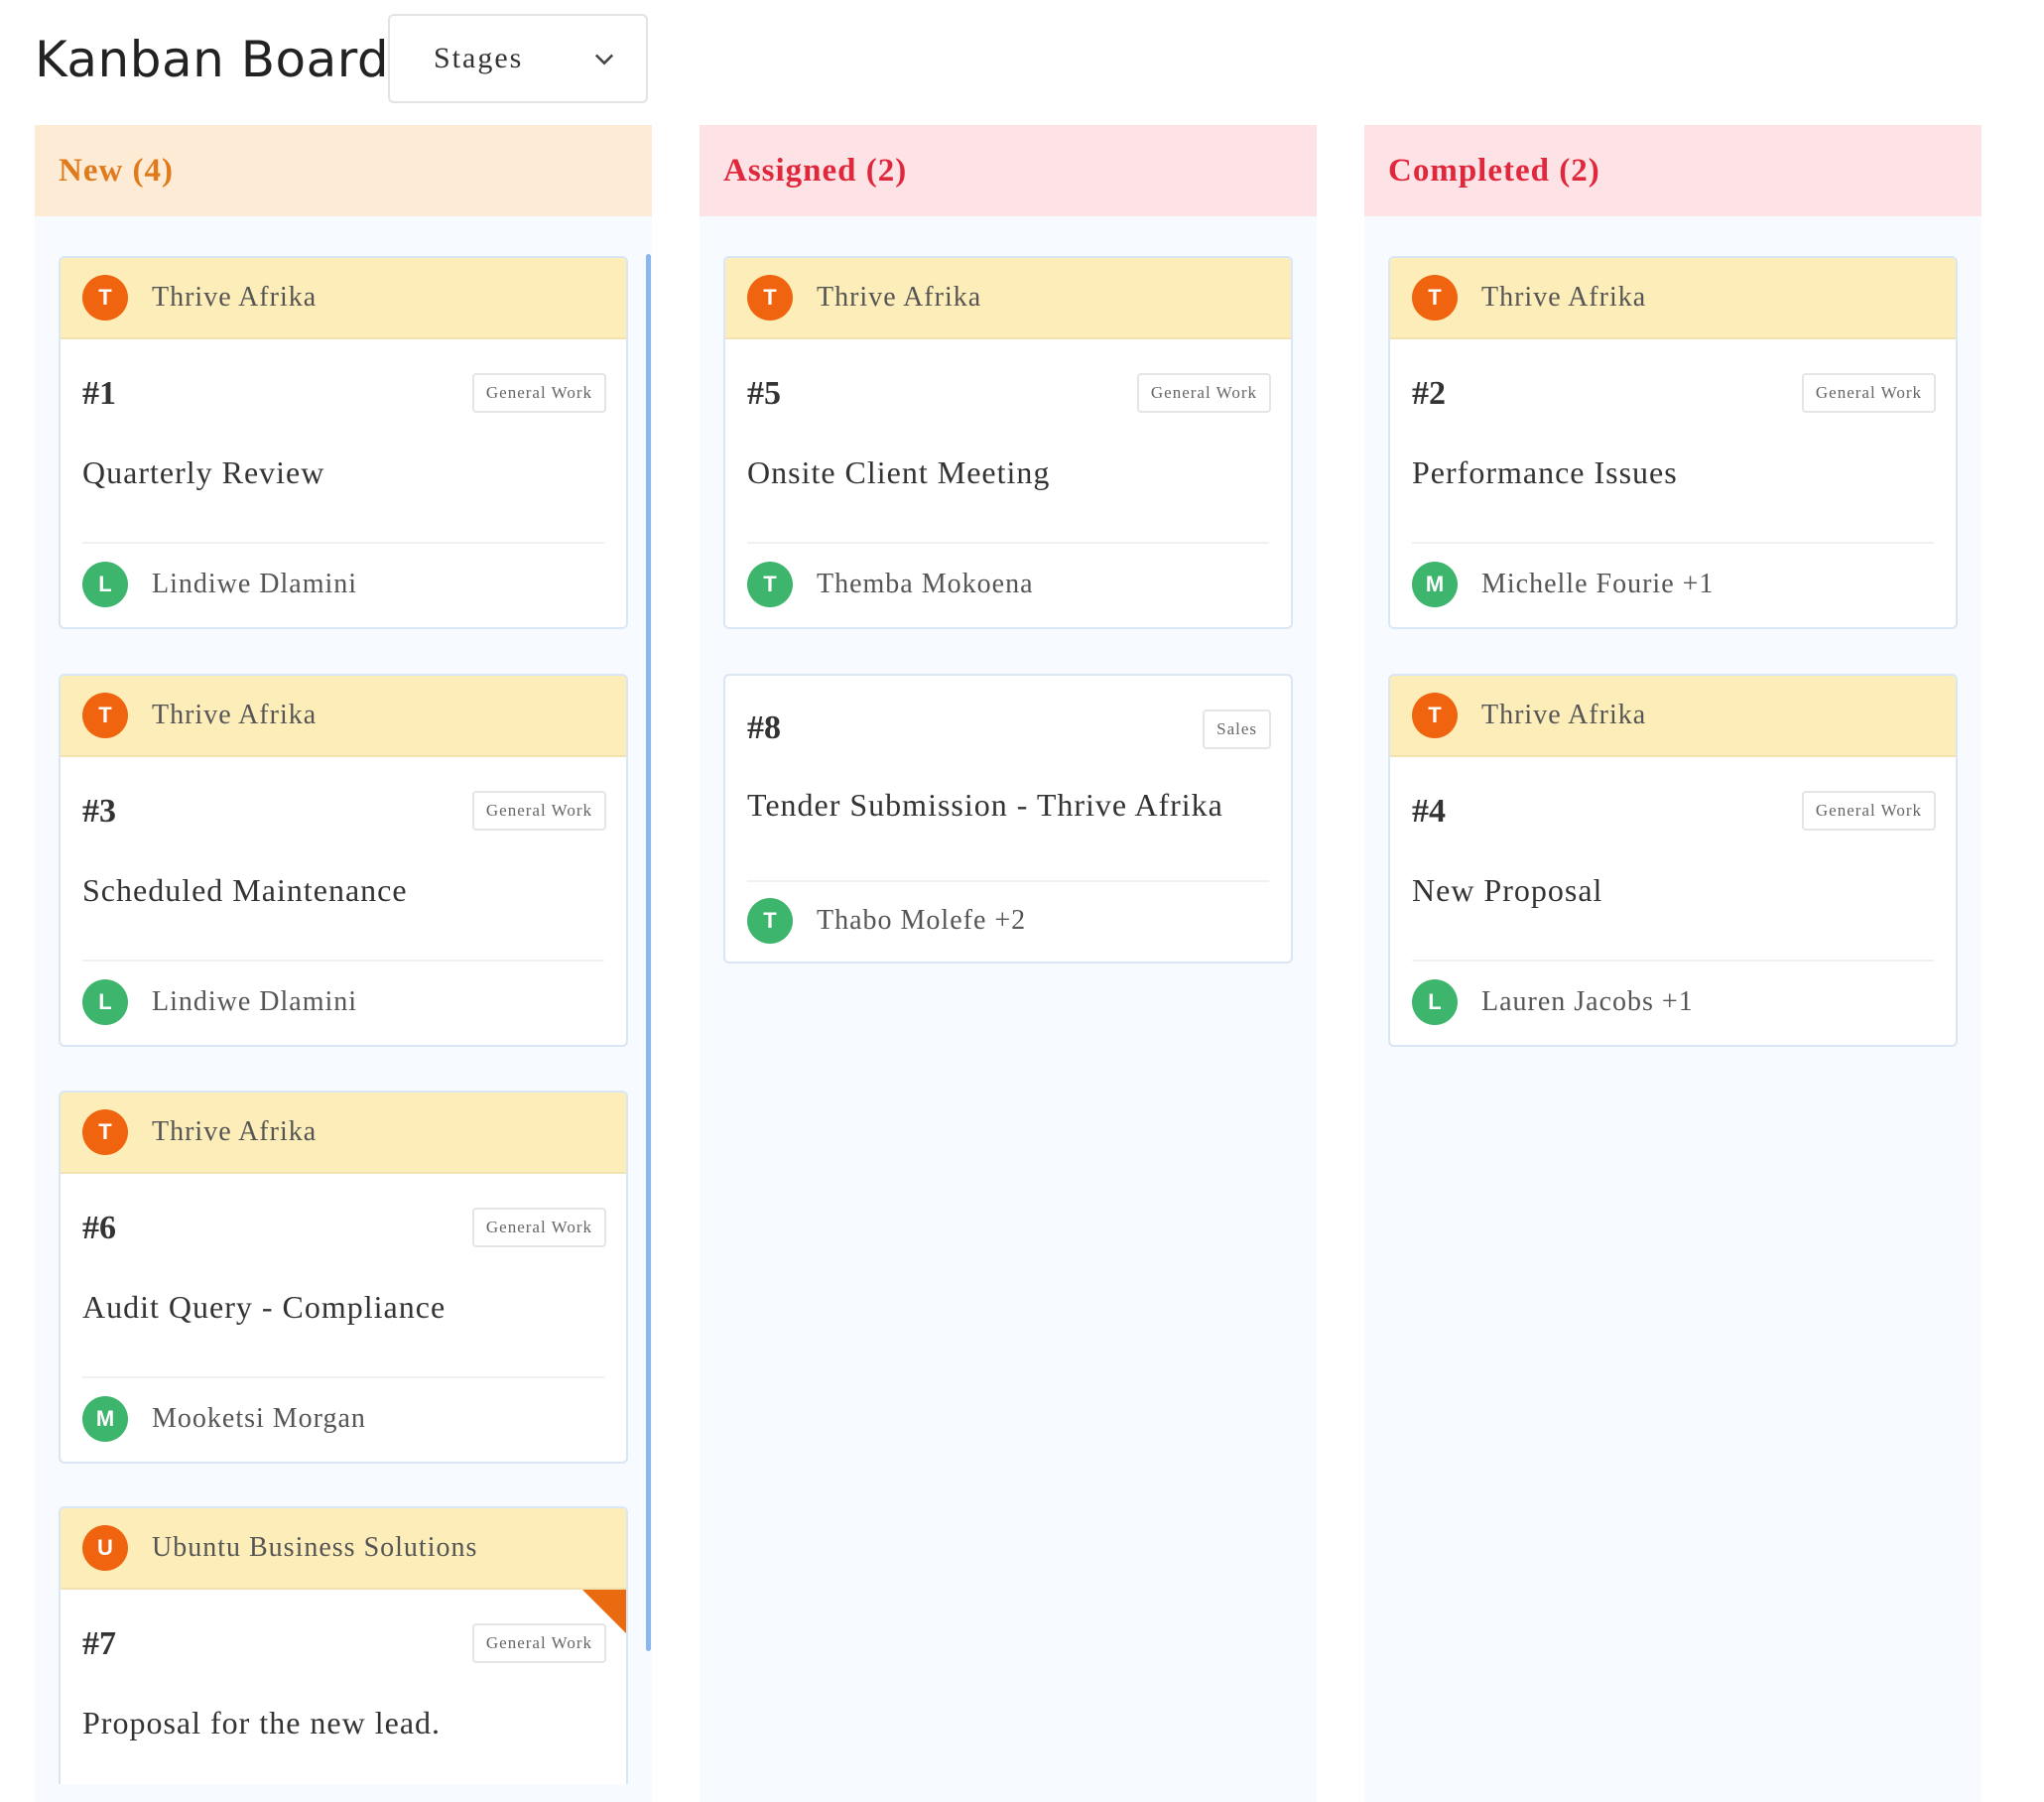 The image size is (2044, 1802). What do you see at coordinates (815, 170) in the screenshot?
I see `column-title: Assigned (2)` at bounding box center [815, 170].